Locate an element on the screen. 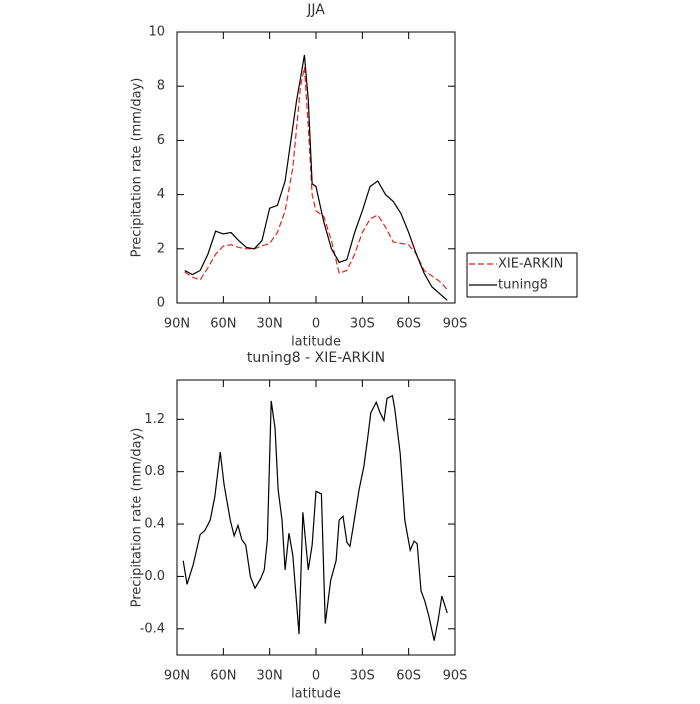 This screenshot has width=700, height=704. y-tick-label: 8 is located at coordinates (161, 86).